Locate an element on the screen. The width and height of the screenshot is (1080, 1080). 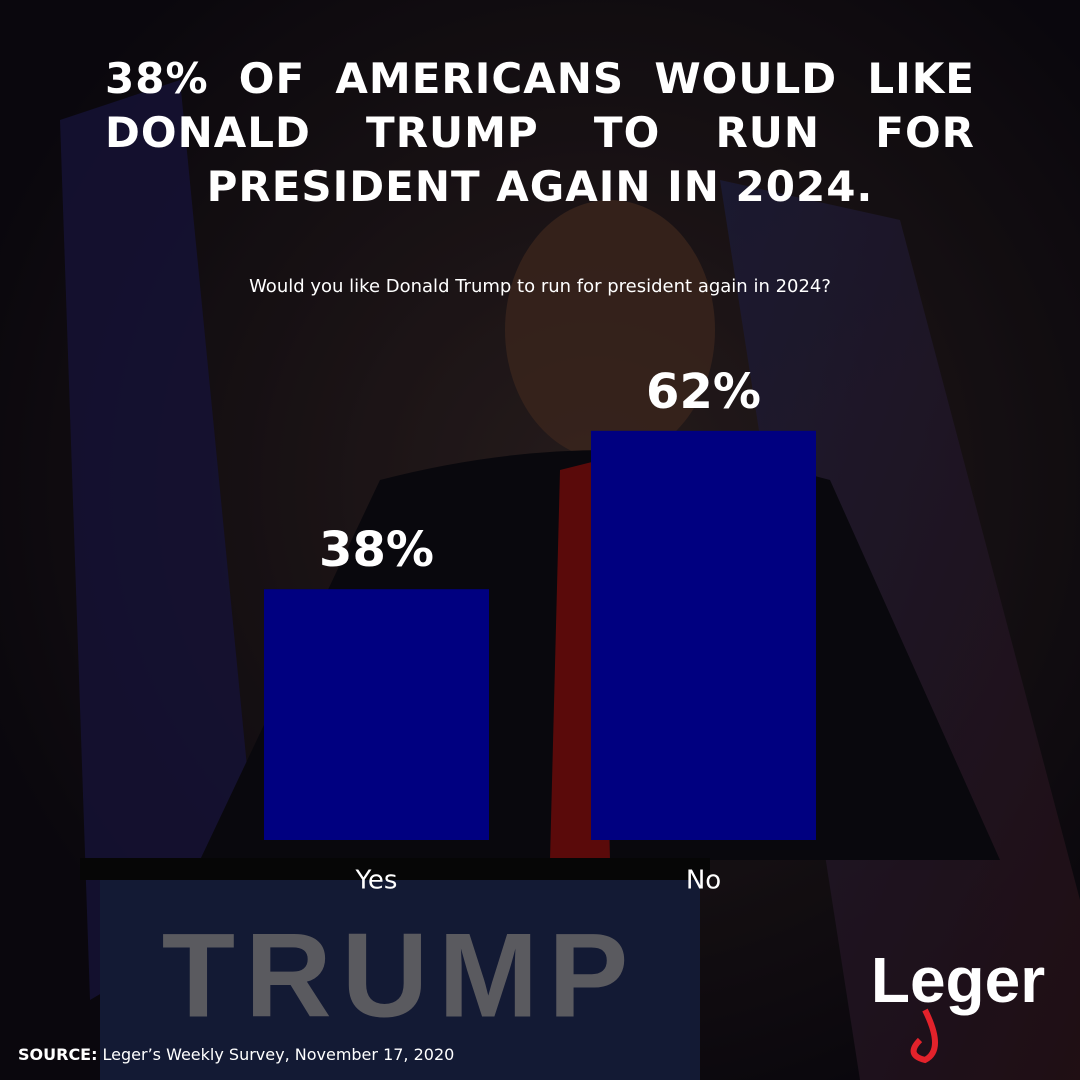
x-tick-label: No is located at coordinates (703, 881).